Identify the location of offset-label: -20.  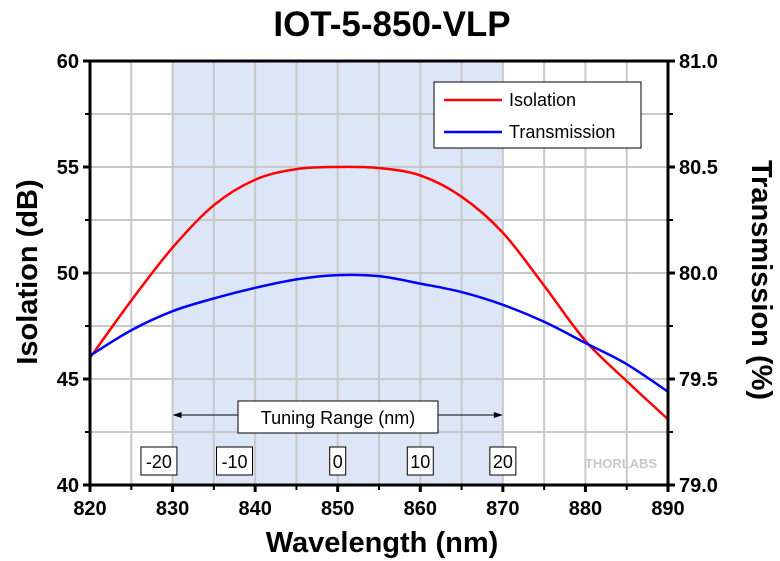
(159, 462).